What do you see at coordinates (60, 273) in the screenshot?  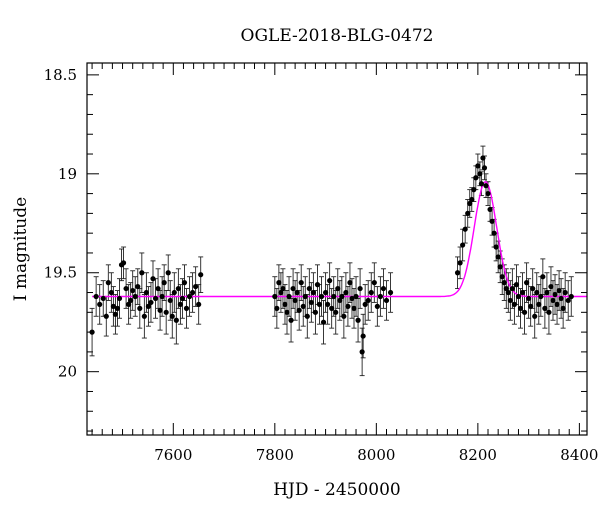 I see `y-tick-label: 19.5` at bounding box center [60, 273].